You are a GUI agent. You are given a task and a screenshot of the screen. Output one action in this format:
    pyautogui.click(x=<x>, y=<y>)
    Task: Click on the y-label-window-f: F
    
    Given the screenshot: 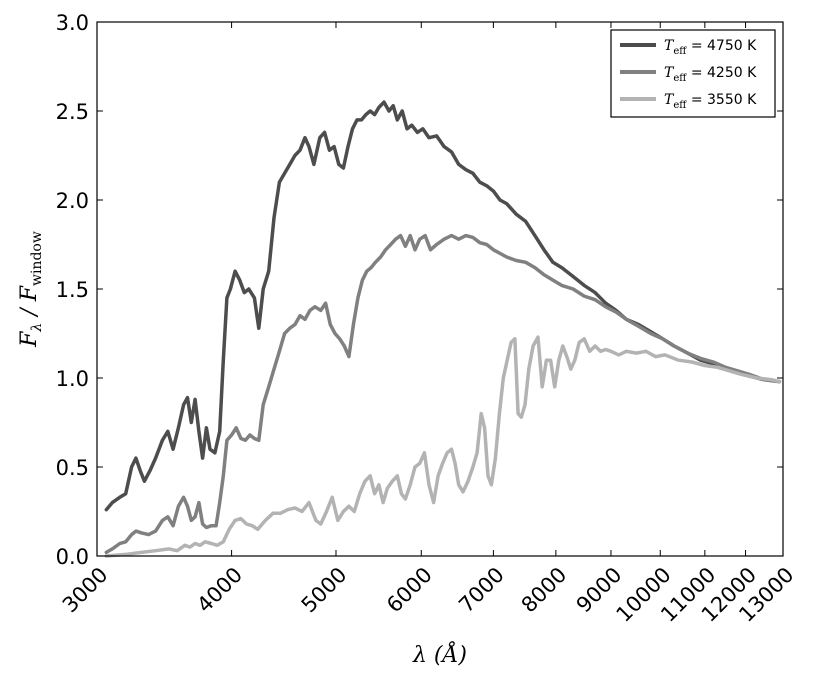 What is the action you would take?
    pyautogui.click(x=29, y=293)
    